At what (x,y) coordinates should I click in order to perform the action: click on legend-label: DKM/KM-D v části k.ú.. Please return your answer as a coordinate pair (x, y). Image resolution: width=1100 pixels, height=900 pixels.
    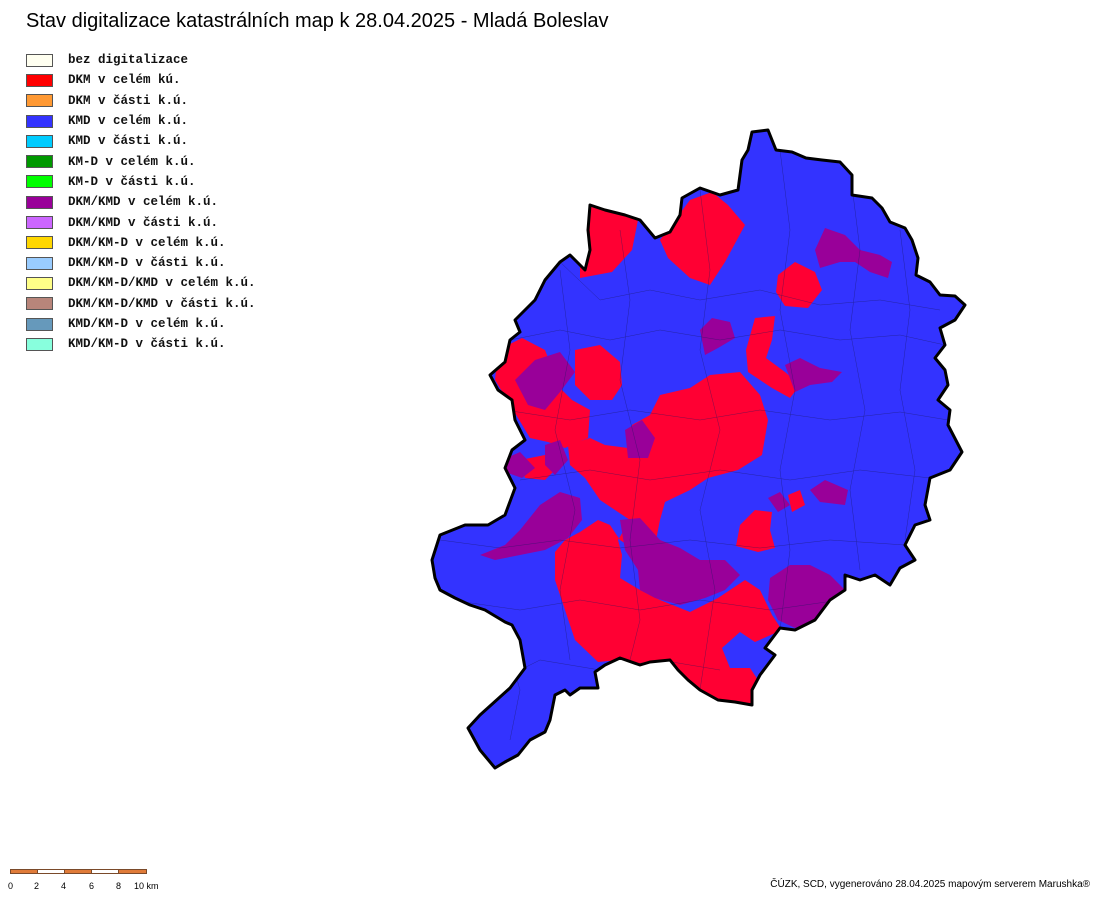
    Looking at the image, I should click on (147, 263).